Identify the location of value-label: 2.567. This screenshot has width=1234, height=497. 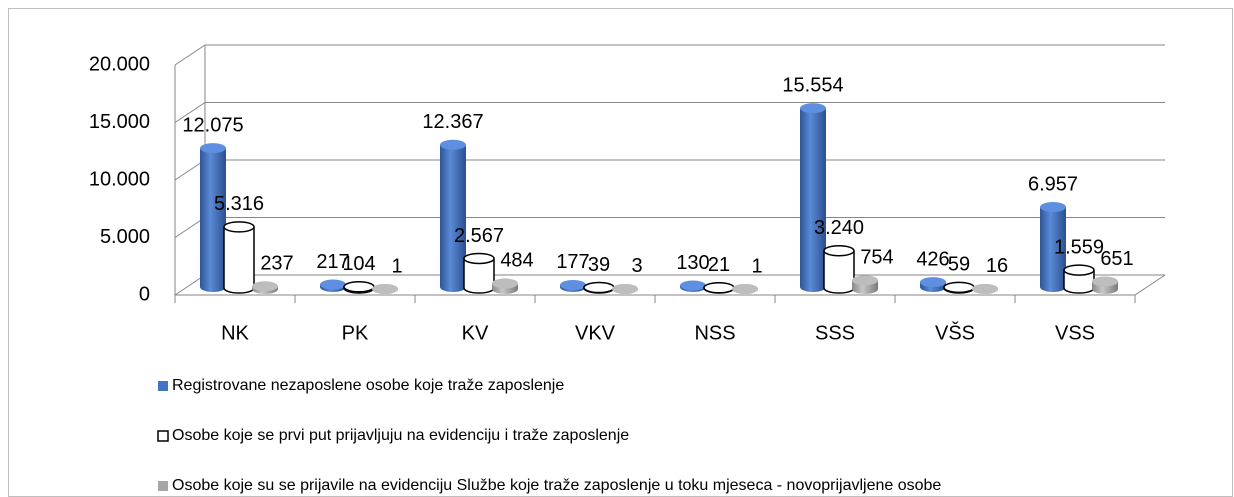
(479, 236).